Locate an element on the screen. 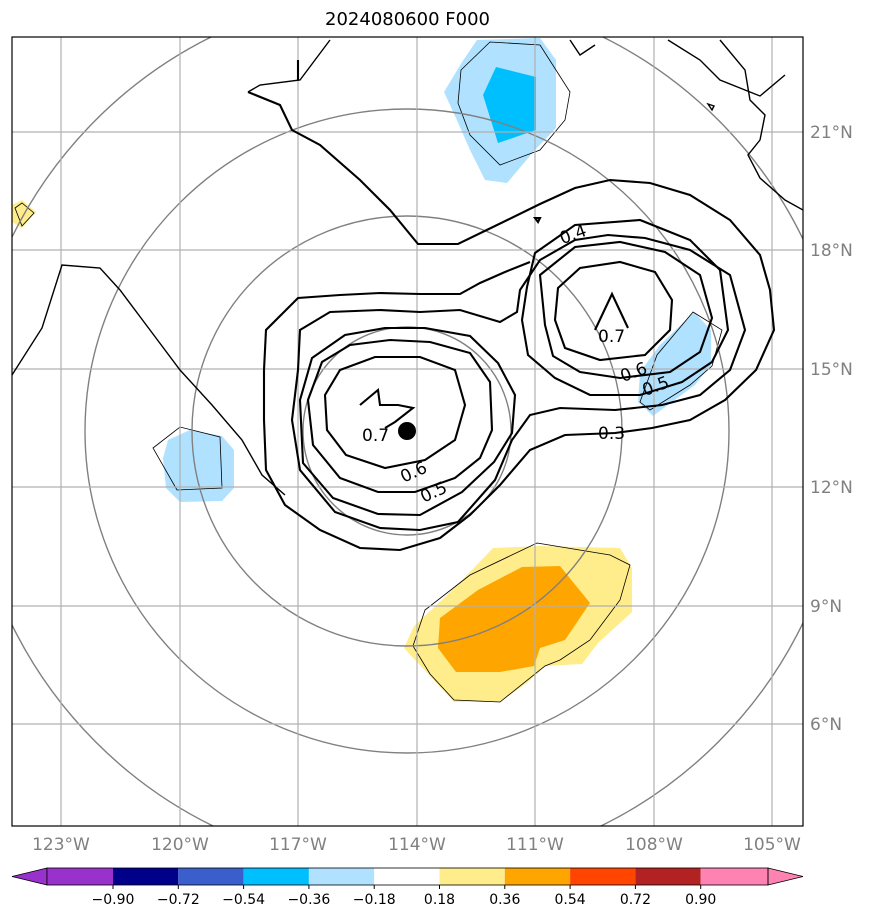 This screenshot has height=924, width=873. colorbar-extend-high is located at coordinates (785, 876).